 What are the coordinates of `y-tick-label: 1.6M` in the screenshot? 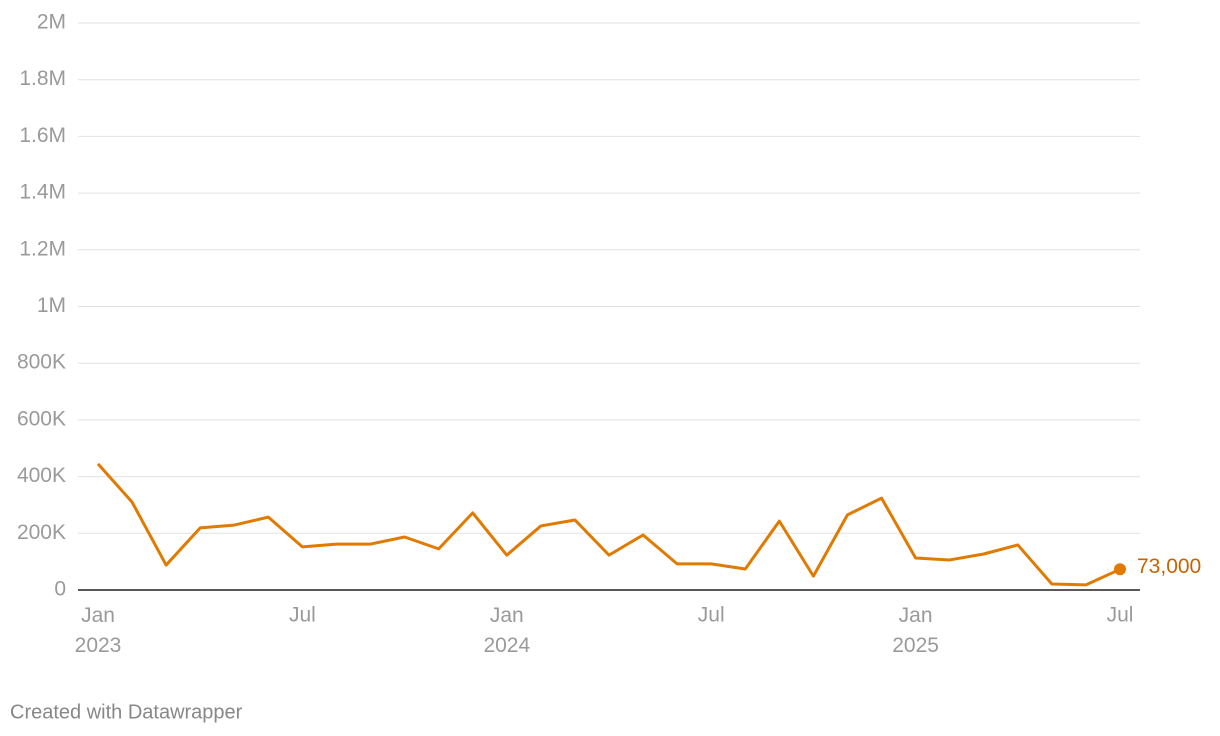 It's located at (42, 135).